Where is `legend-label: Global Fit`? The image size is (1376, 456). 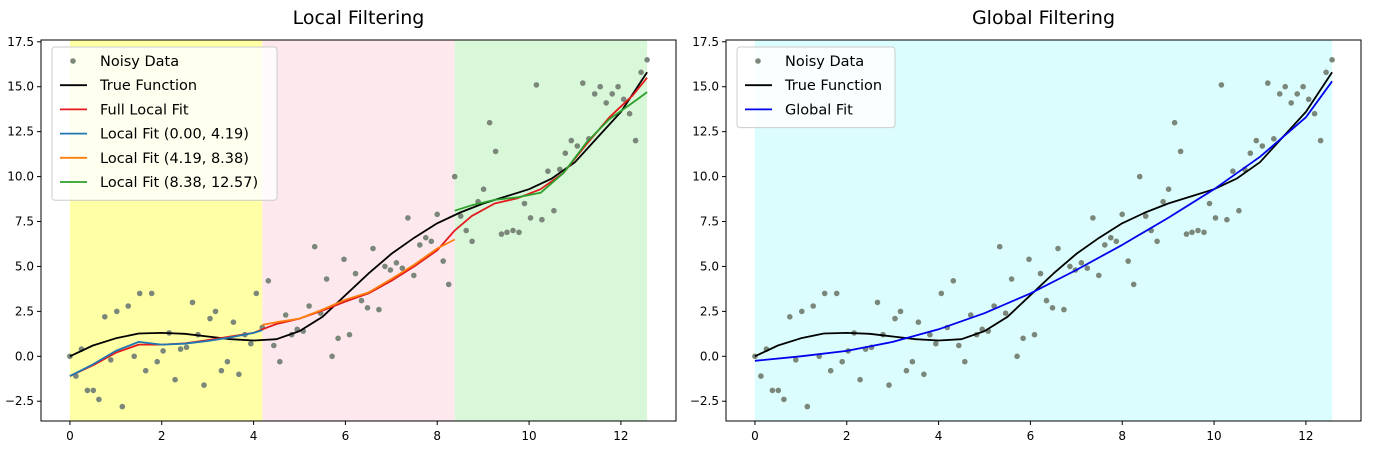 legend-label: Global Fit is located at coordinates (819, 110).